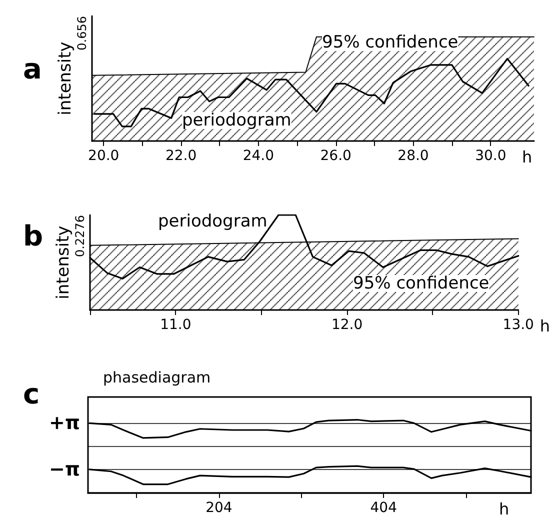 Image resolution: width=553 pixels, height=517 pixels. What do you see at coordinates (82, 33) in the screenshot?
I see `text: 0.656` at bounding box center [82, 33].